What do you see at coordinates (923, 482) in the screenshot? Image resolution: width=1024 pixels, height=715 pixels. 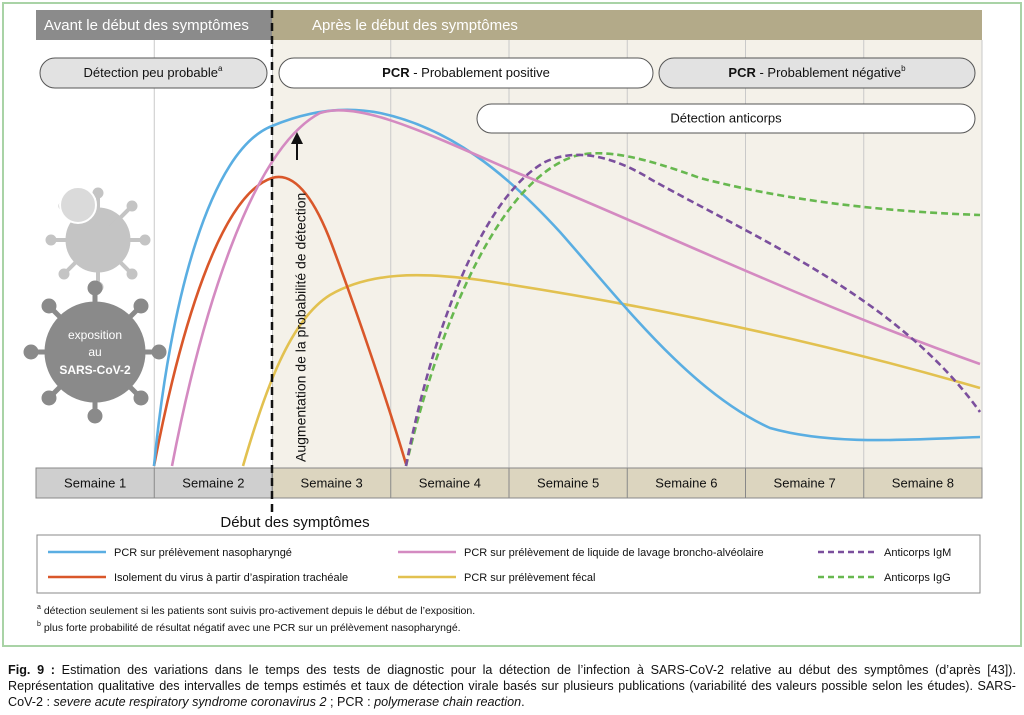 I see `week-label: Semaine 8` at bounding box center [923, 482].